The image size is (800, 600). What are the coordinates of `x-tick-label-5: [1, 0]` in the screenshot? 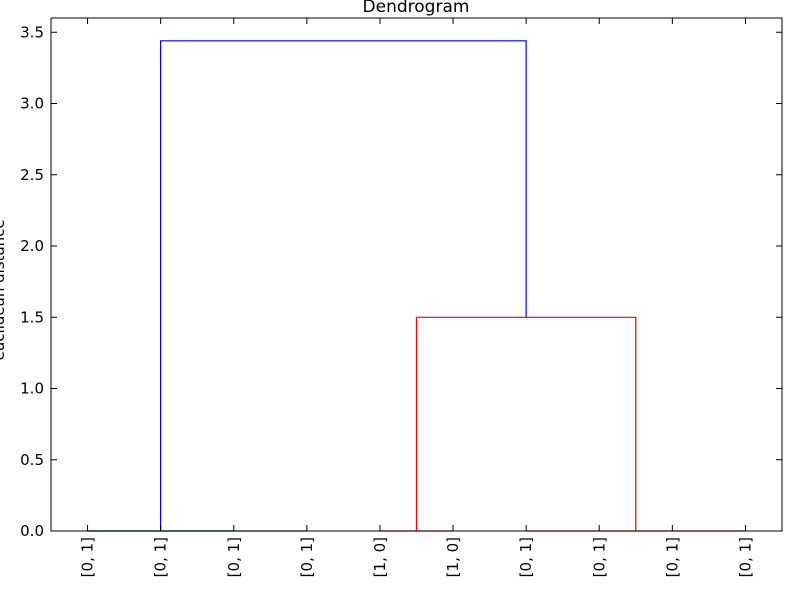 It's located at (453, 557).